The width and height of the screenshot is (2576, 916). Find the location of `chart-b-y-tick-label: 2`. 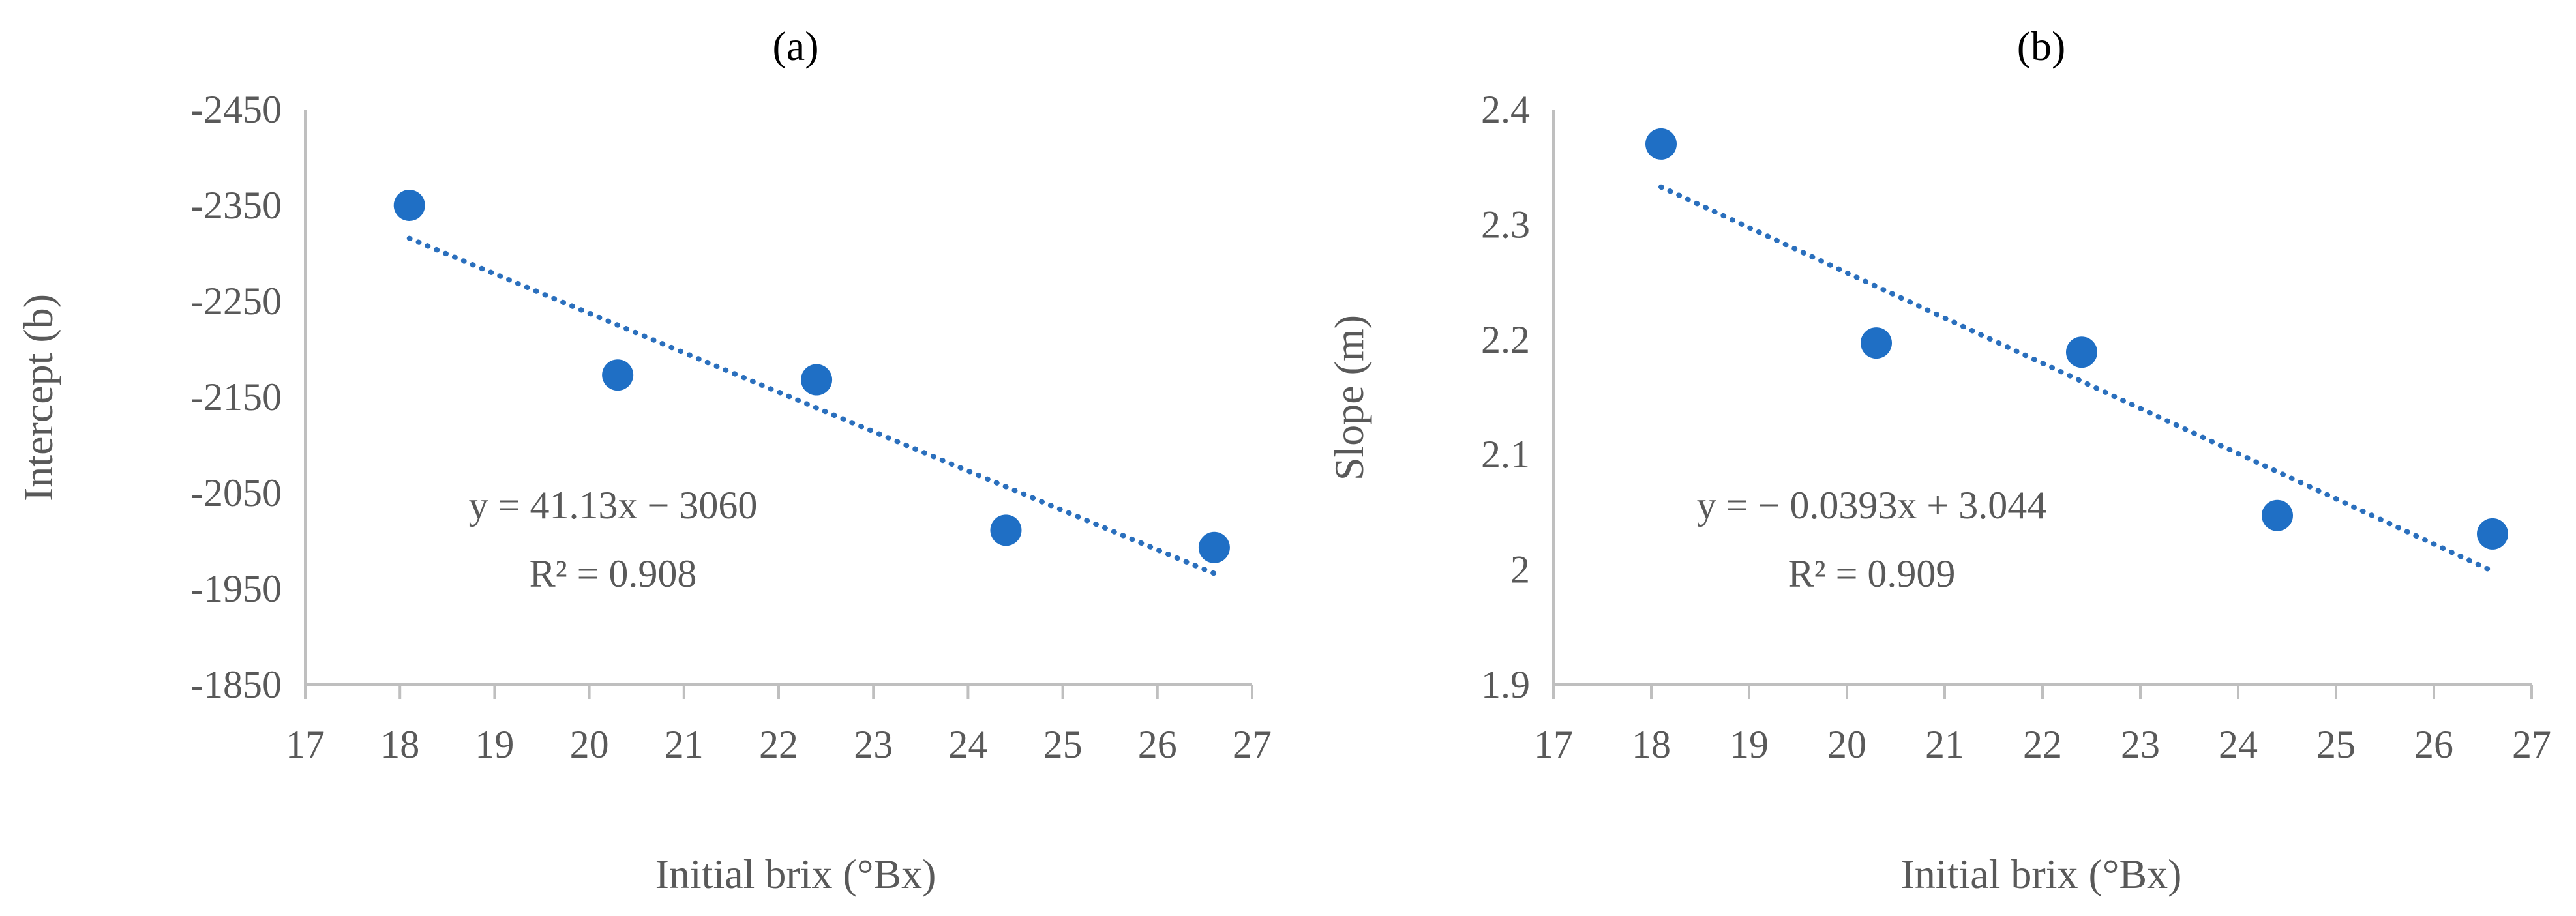

chart-b-y-tick-label: 2 is located at coordinates (1520, 570).